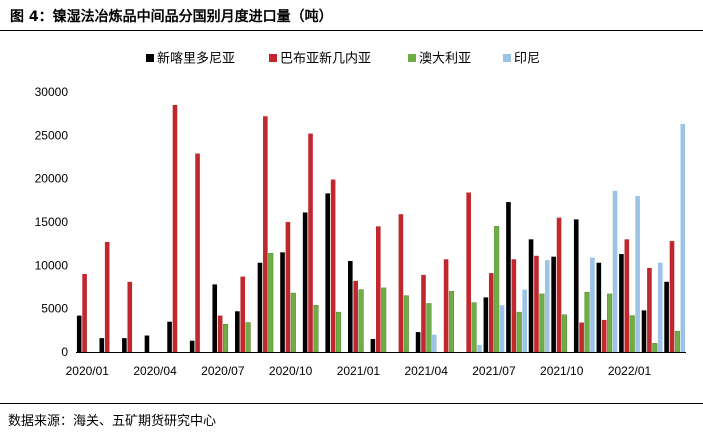  I want to click on legend-label-1: 新喀里多尼亚, so click(196, 58).